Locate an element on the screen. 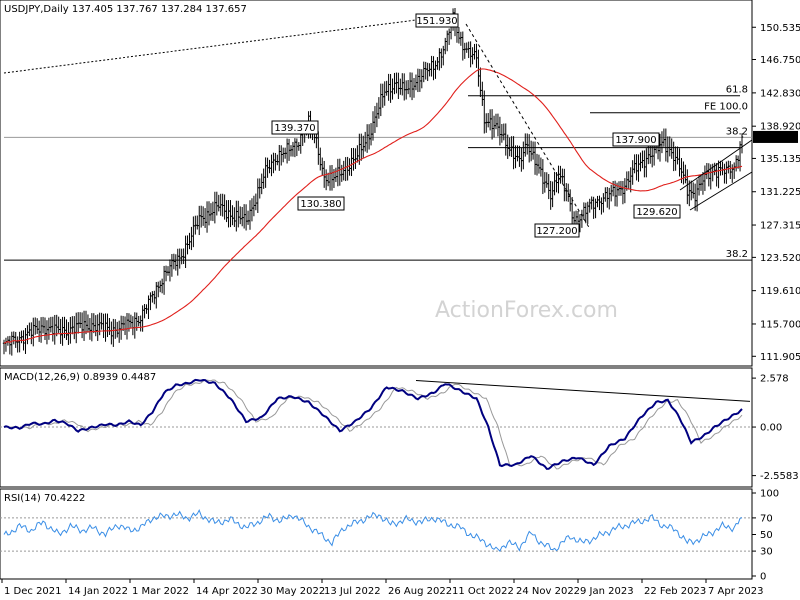 The width and height of the screenshot is (800, 600). macd-panel-title: MACD(12,26,9) 0.8939 0.4487 is located at coordinates (80, 377).